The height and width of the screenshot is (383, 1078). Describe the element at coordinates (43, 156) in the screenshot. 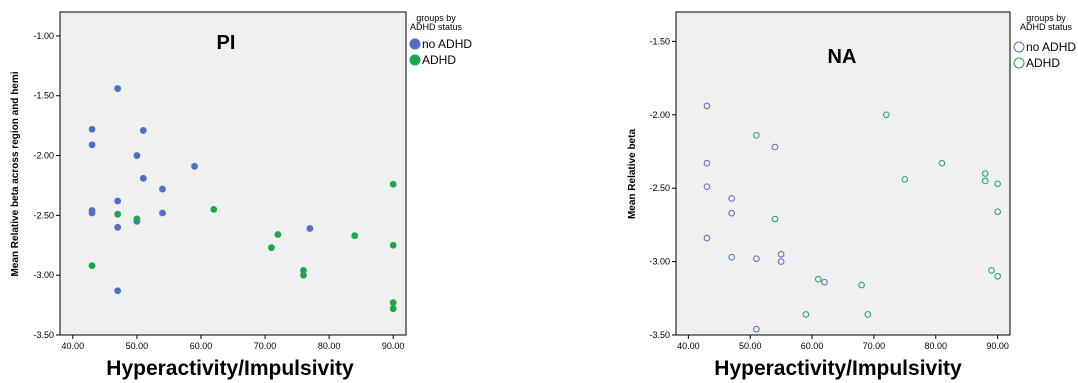

I see `y-tick-label: -2.00` at that location.